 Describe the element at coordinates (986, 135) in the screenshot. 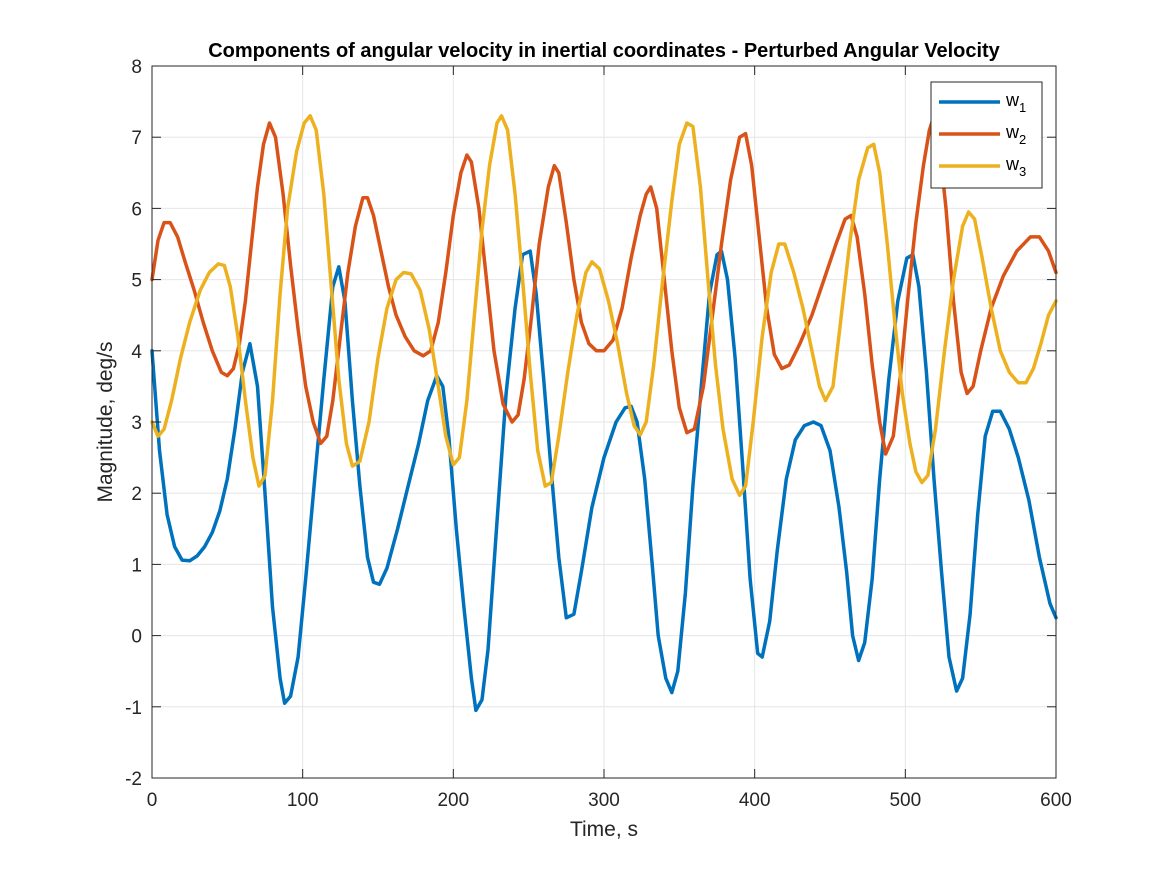

I see `legend: w1 w2 w3` at that location.